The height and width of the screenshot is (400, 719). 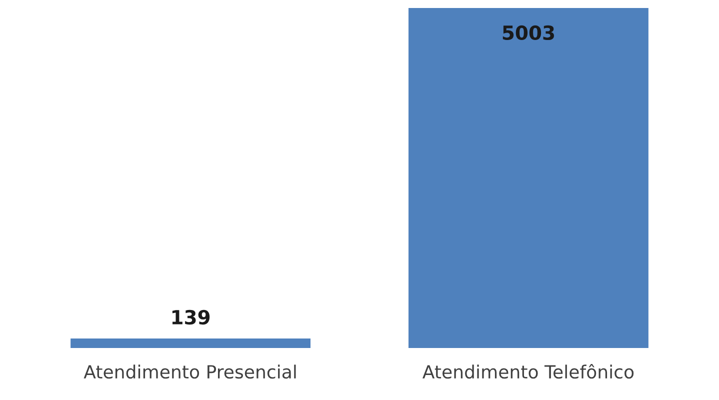 I want to click on x-tick-label: Atendimento Telefônico, so click(x=528, y=371).